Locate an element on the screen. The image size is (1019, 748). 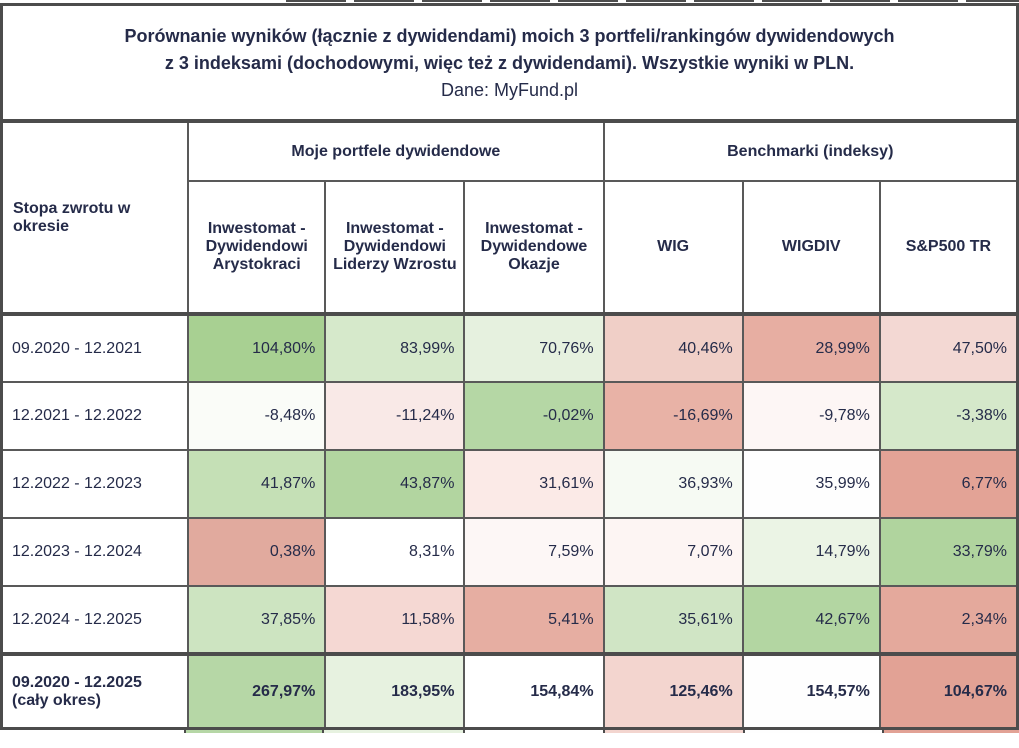
period-label: 09.2020 - 12.2021 is located at coordinates (96, 348).